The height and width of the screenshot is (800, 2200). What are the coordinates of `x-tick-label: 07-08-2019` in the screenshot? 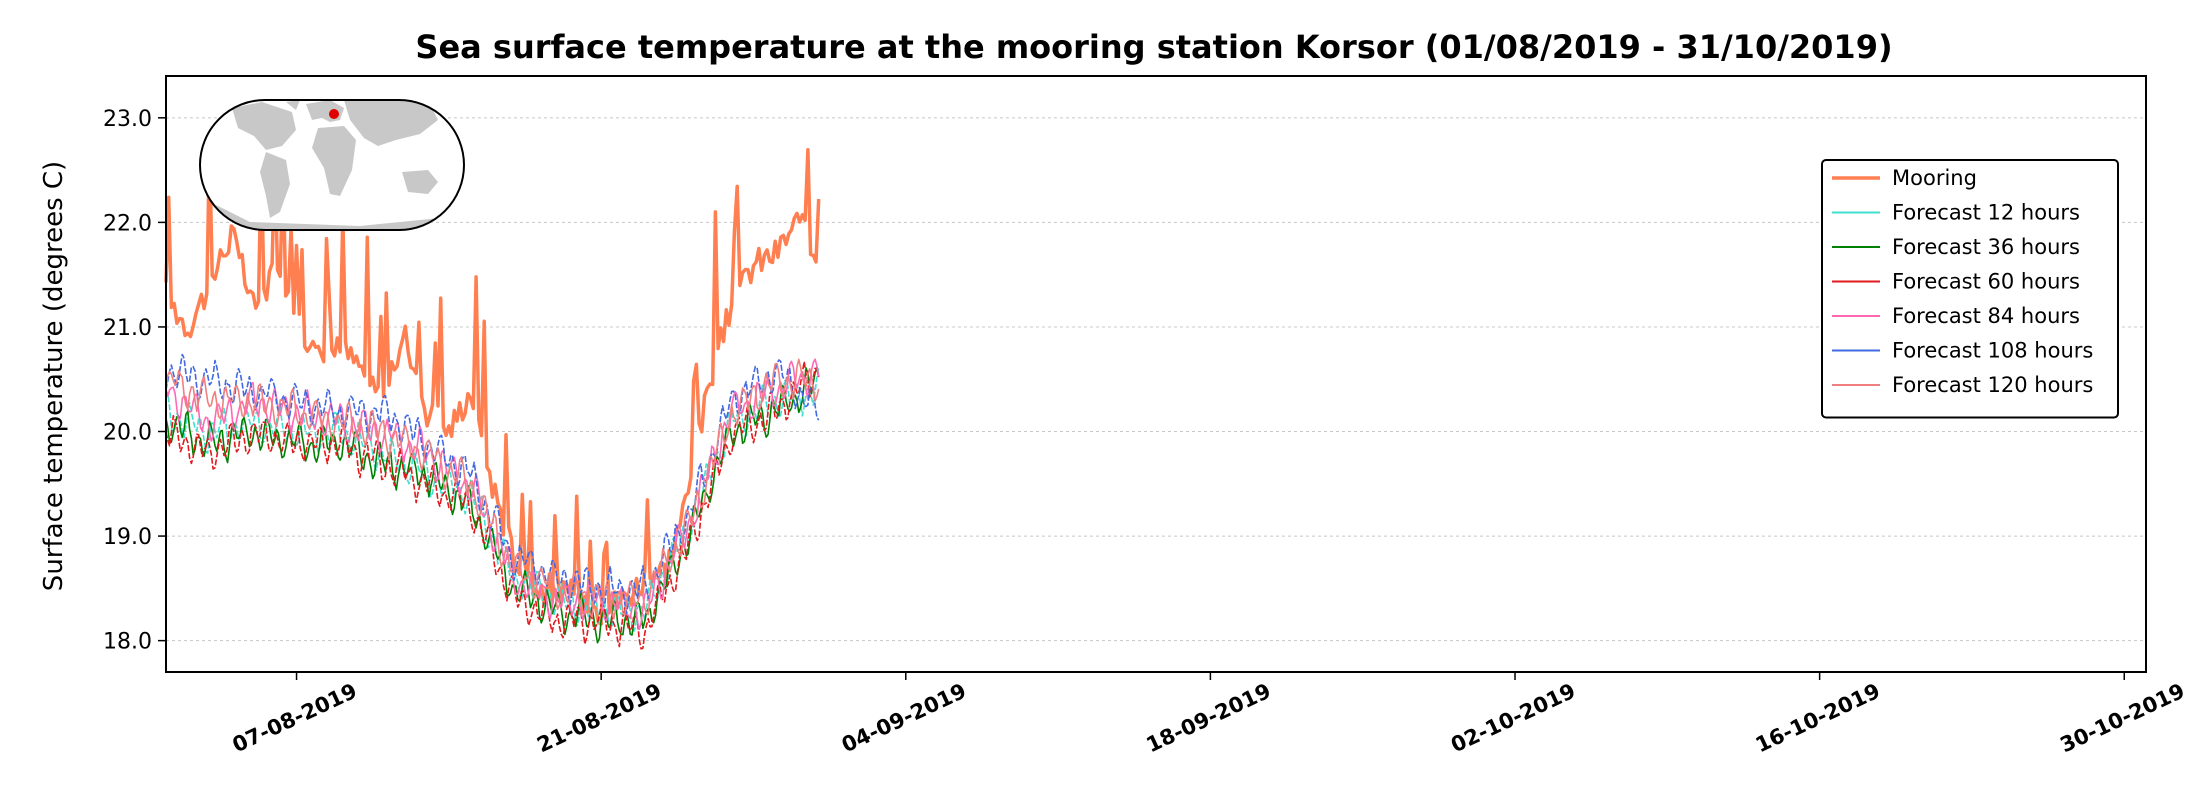 It's located at (295, 718).